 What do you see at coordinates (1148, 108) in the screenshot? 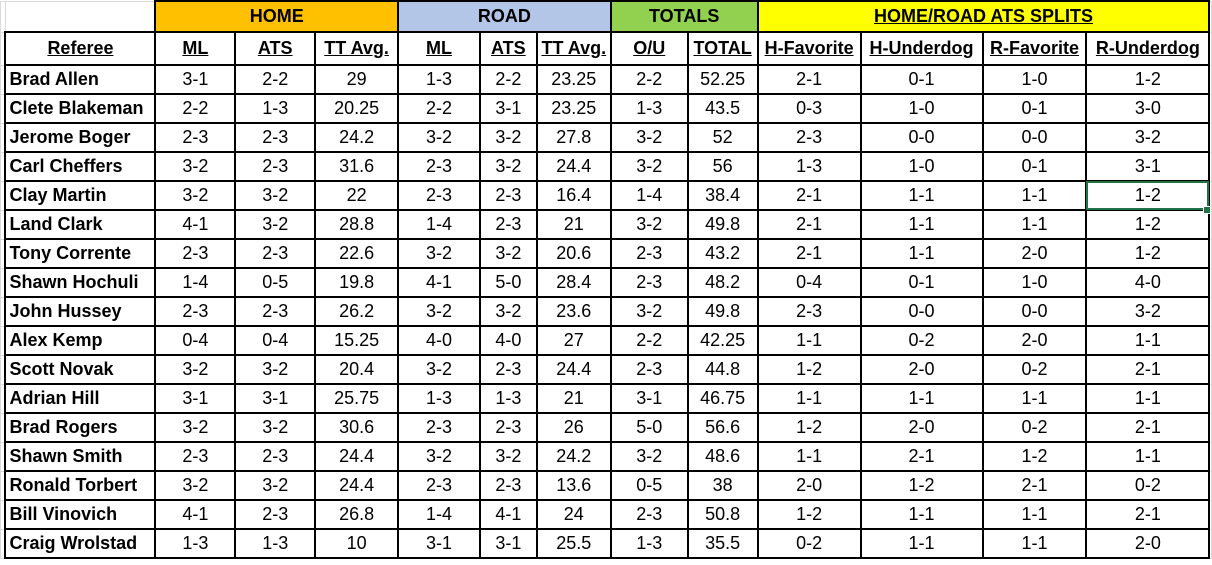
I see `stat-cell: 3-0` at bounding box center [1148, 108].